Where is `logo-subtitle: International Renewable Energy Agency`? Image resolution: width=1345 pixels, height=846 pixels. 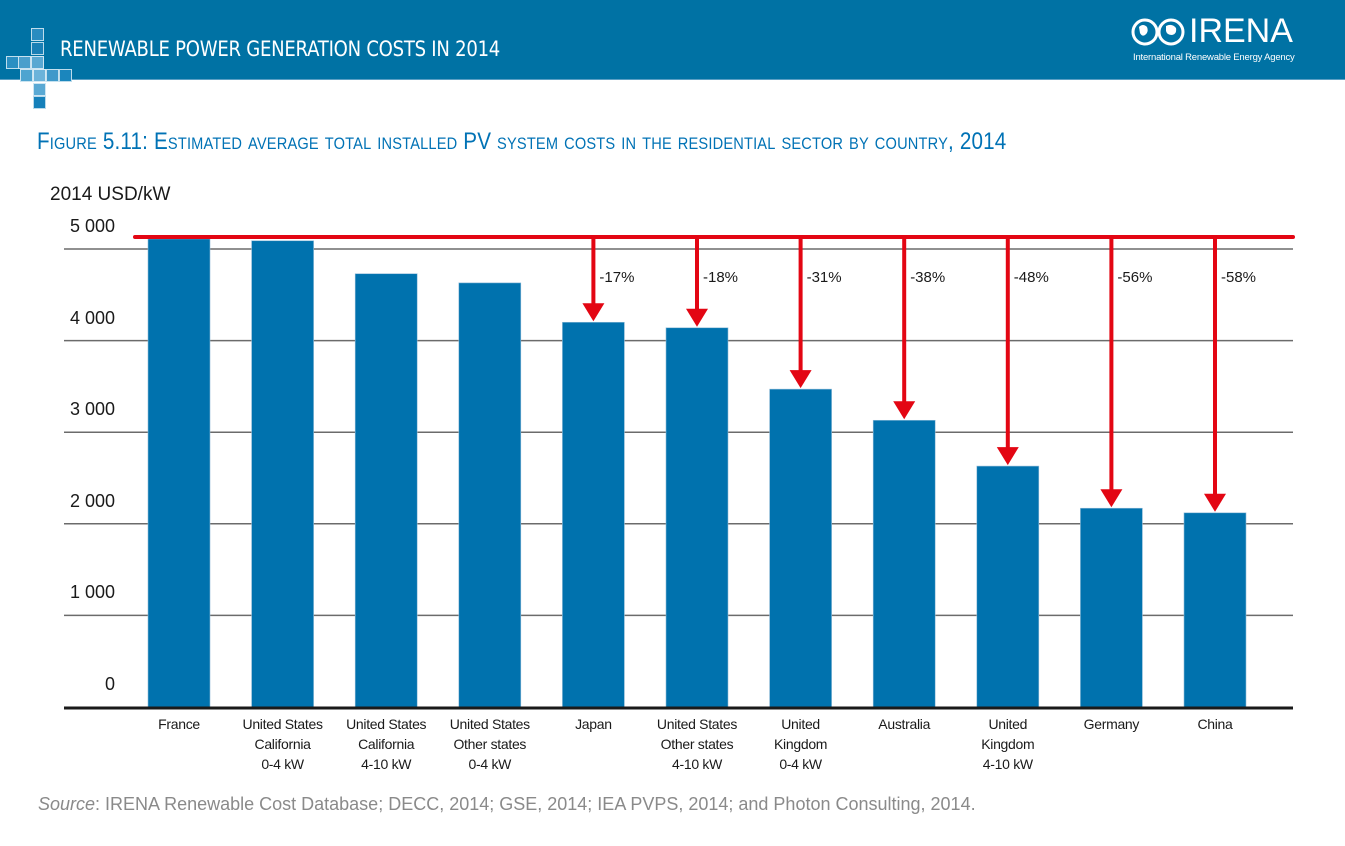 logo-subtitle: International Renewable Energy Agency is located at coordinates (1214, 57).